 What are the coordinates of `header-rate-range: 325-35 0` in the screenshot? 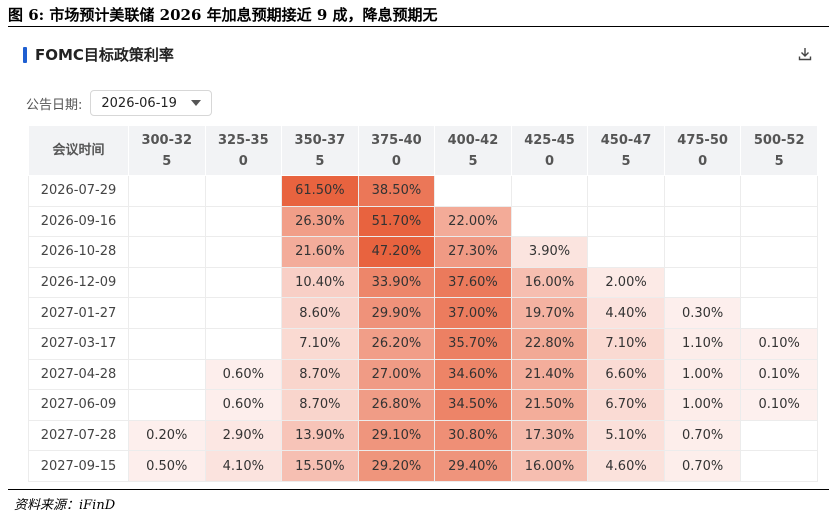 It's located at (243, 150).